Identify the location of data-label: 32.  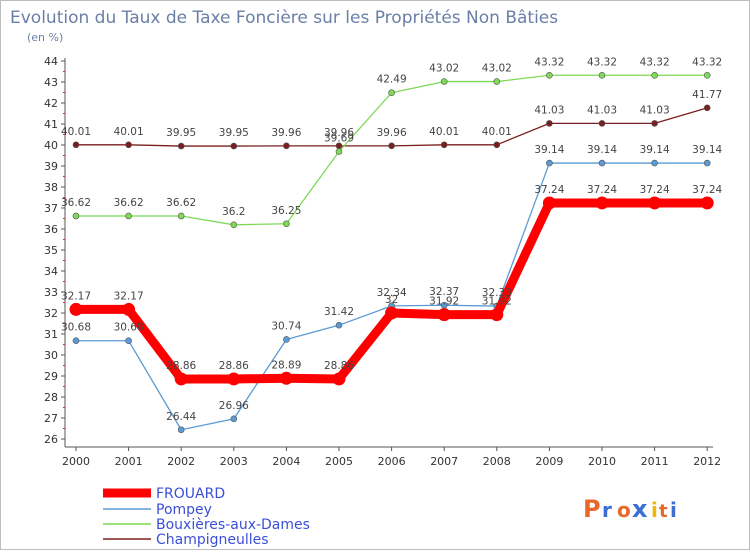
(391, 300).